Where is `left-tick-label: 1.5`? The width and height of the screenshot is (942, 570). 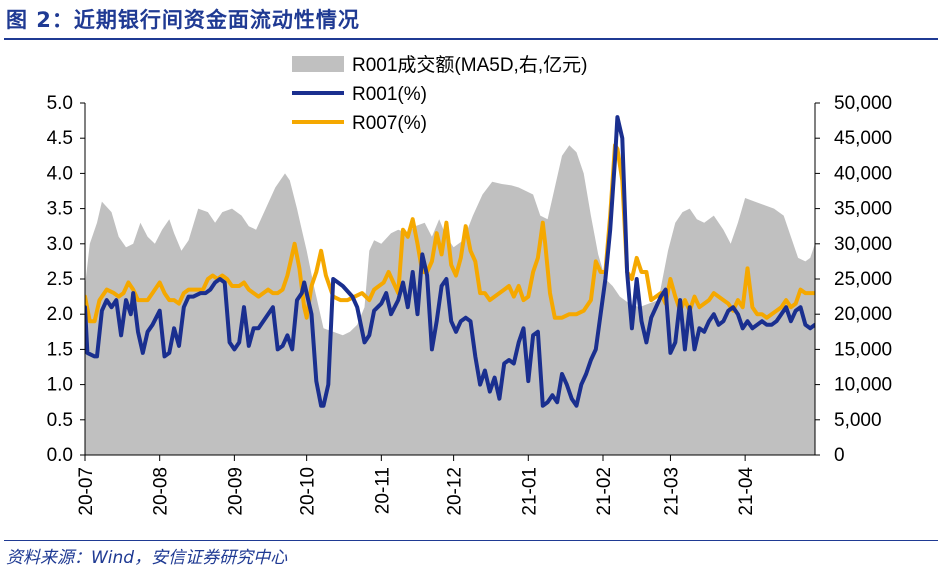 left-tick-label: 1.5 is located at coordinates (60, 349).